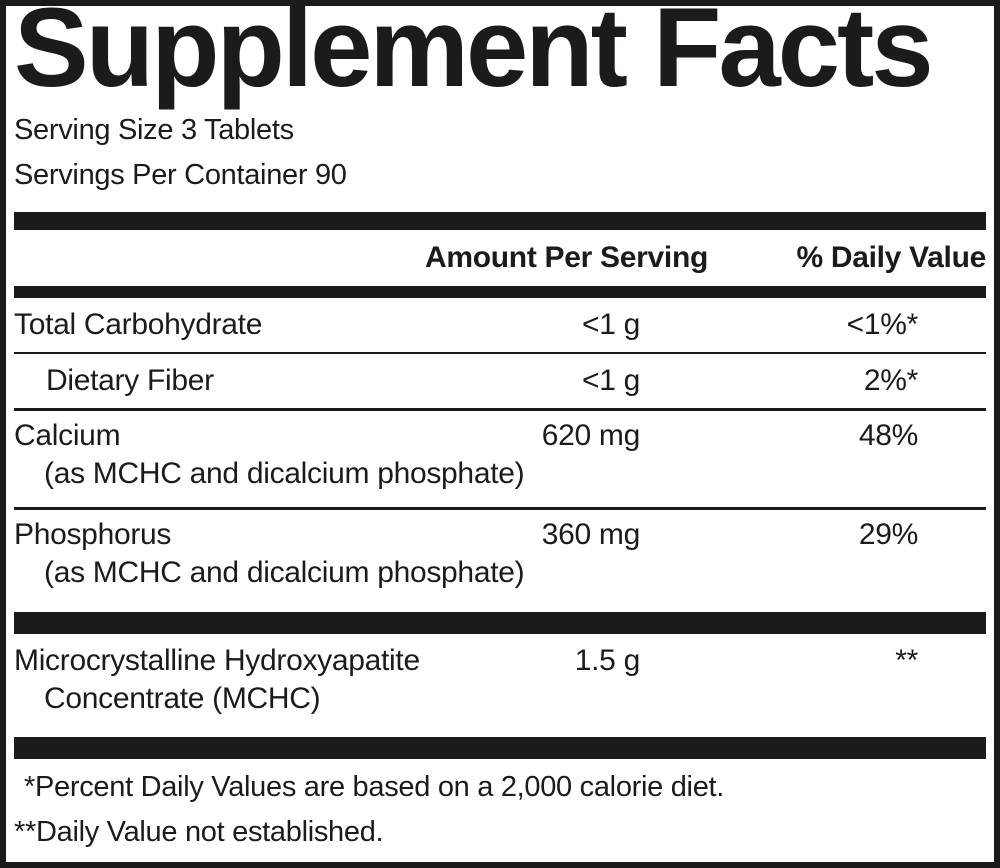 The image size is (1000, 868). I want to click on nutrient-amount: 620 mg, so click(591, 435).